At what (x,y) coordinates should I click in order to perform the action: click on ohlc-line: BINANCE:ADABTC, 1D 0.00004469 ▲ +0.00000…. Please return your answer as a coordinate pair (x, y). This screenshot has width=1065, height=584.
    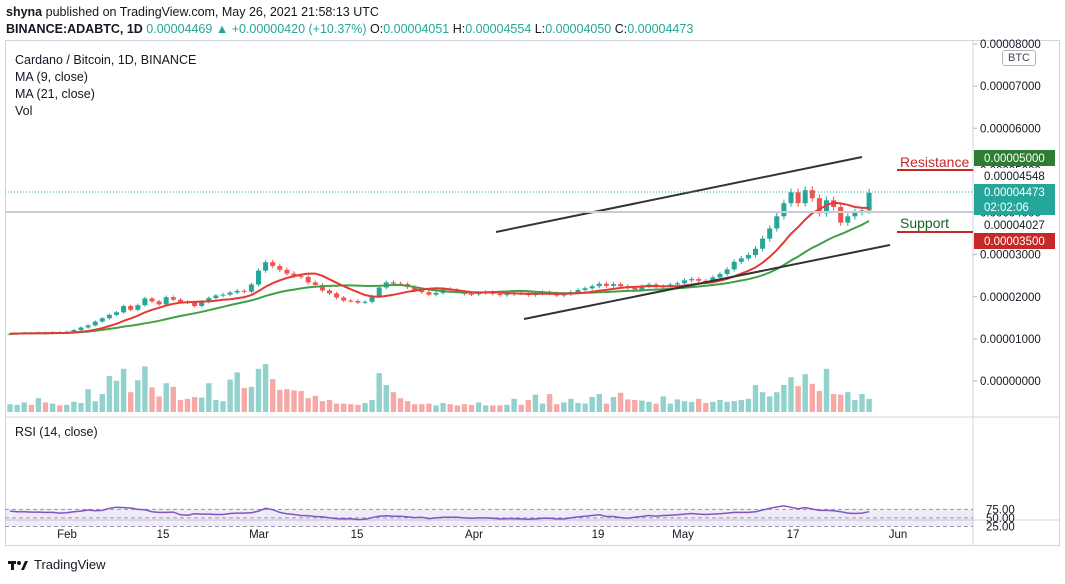
    Looking at the image, I should click on (349, 29).